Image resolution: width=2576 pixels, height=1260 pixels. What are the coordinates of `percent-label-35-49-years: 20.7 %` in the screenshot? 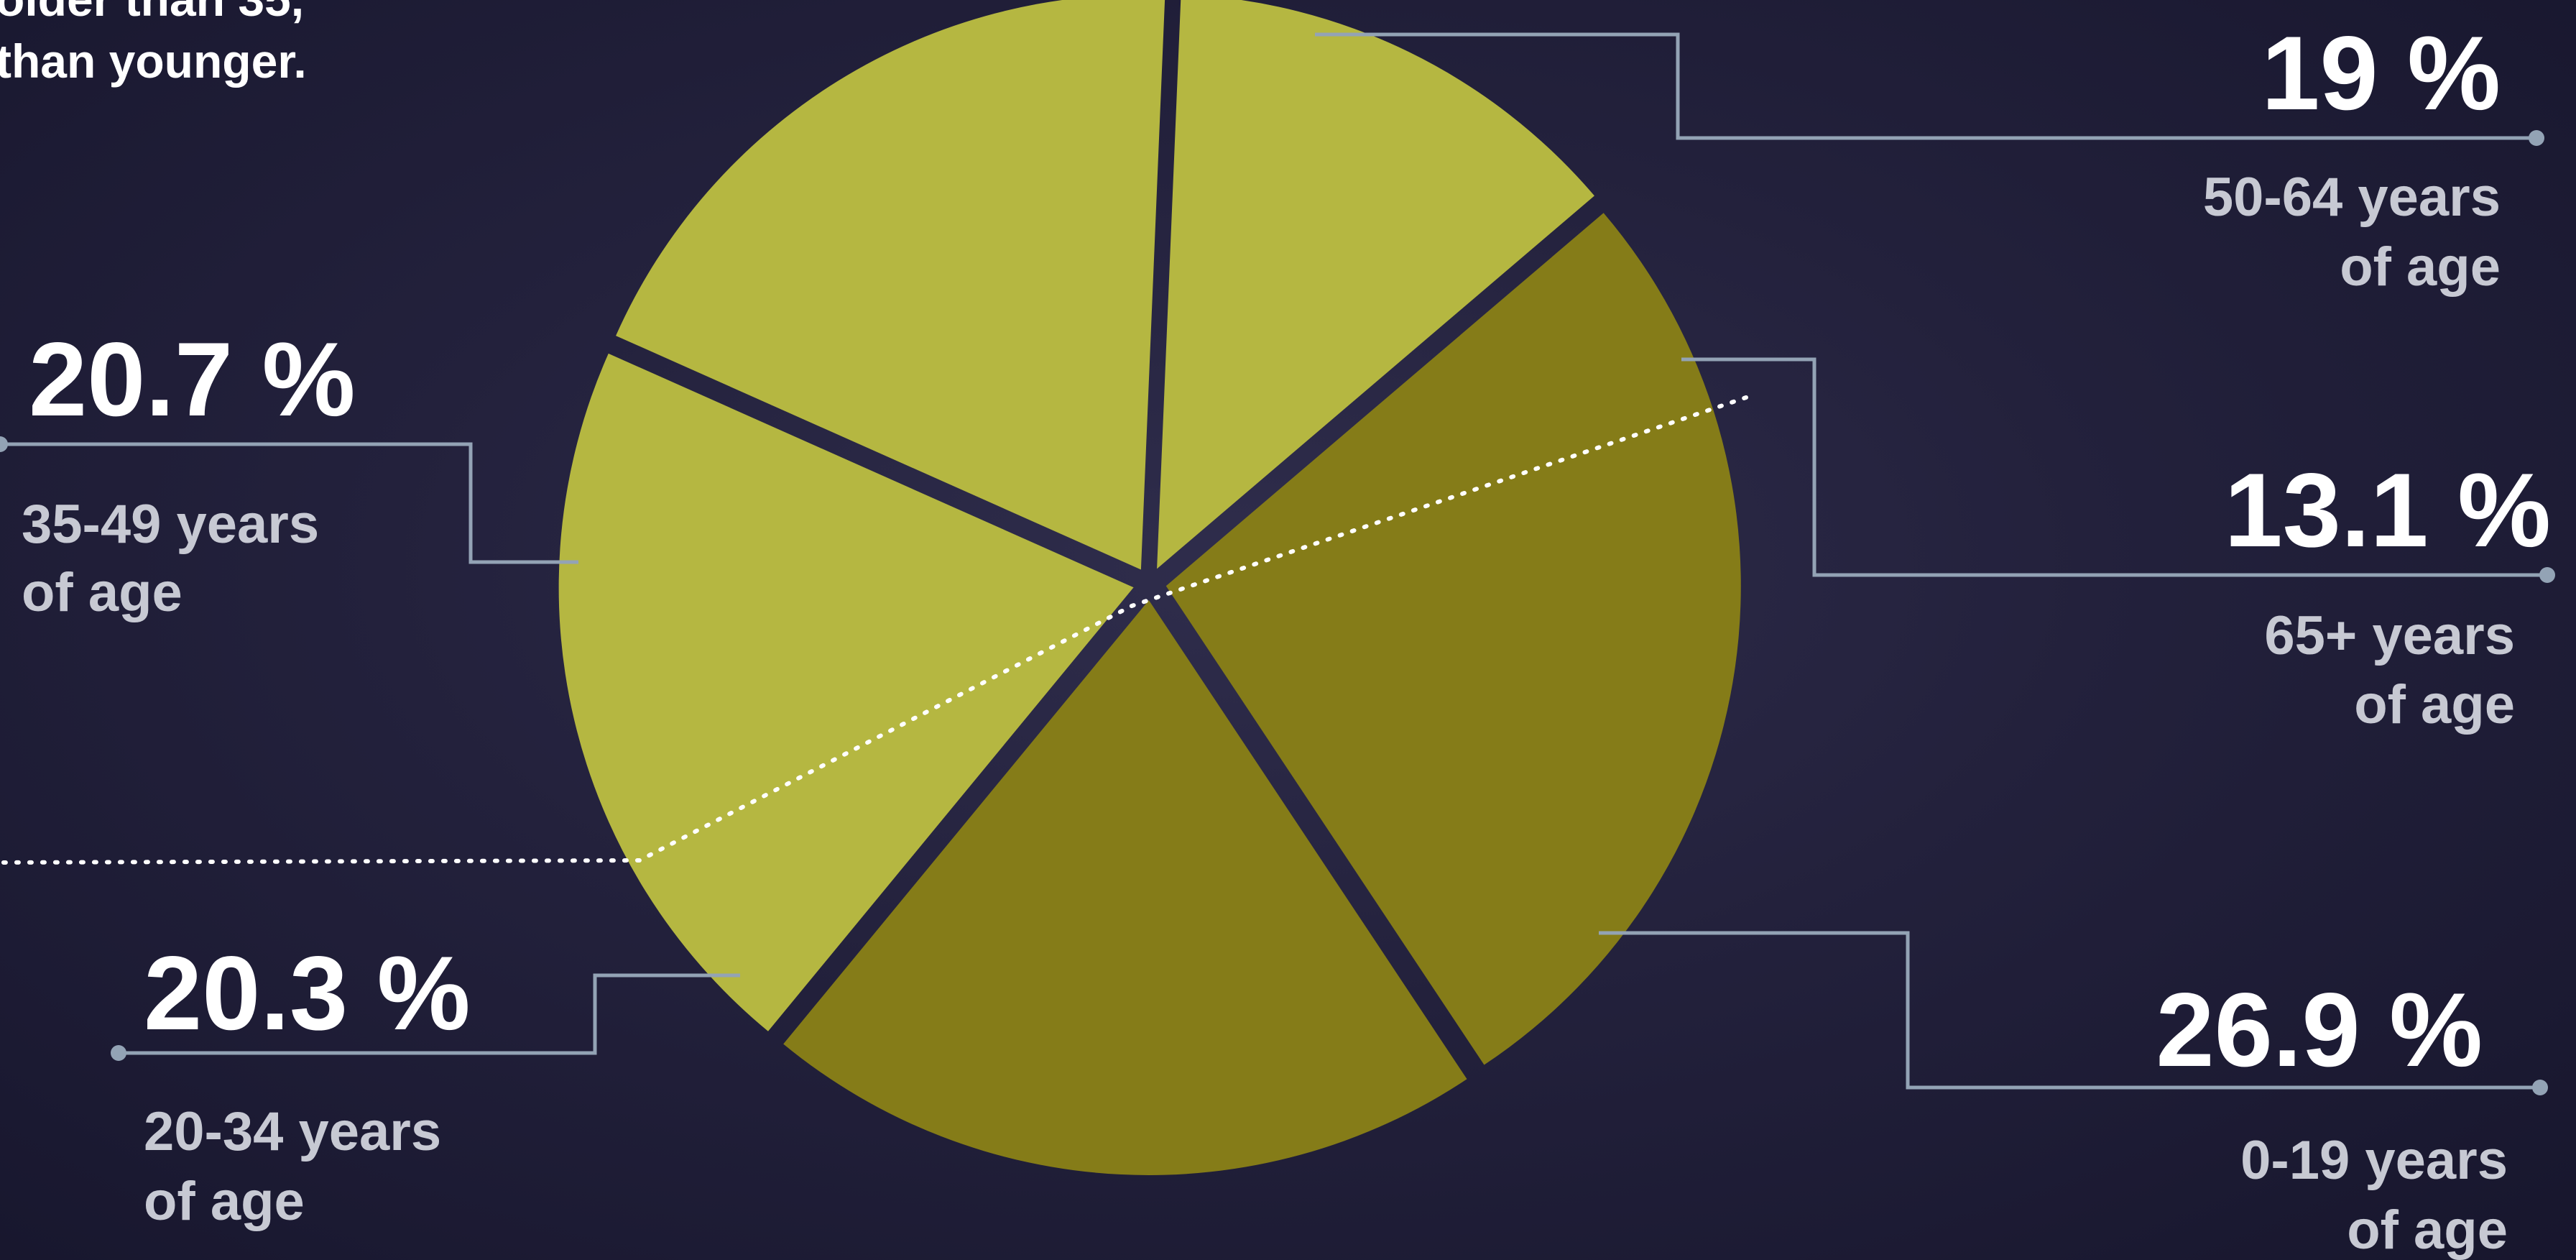 It's located at (192, 379).